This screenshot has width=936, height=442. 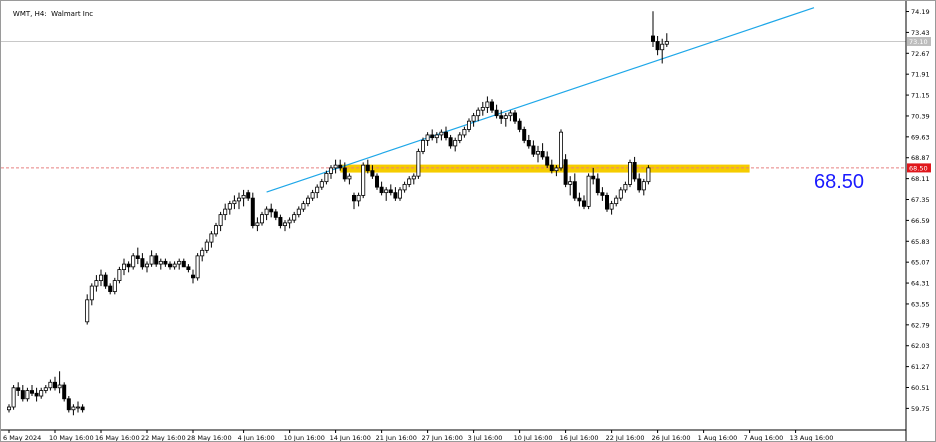 I want to click on price-tick-label: 65.07, so click(x=920, y=263).